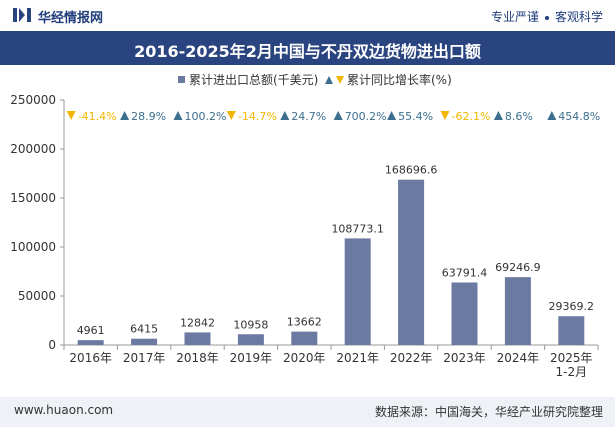  What do you see at coordinates (197, 358) in the screenshot?
I see `x-tick-label: 2018年` at bounding box center [197, 358].